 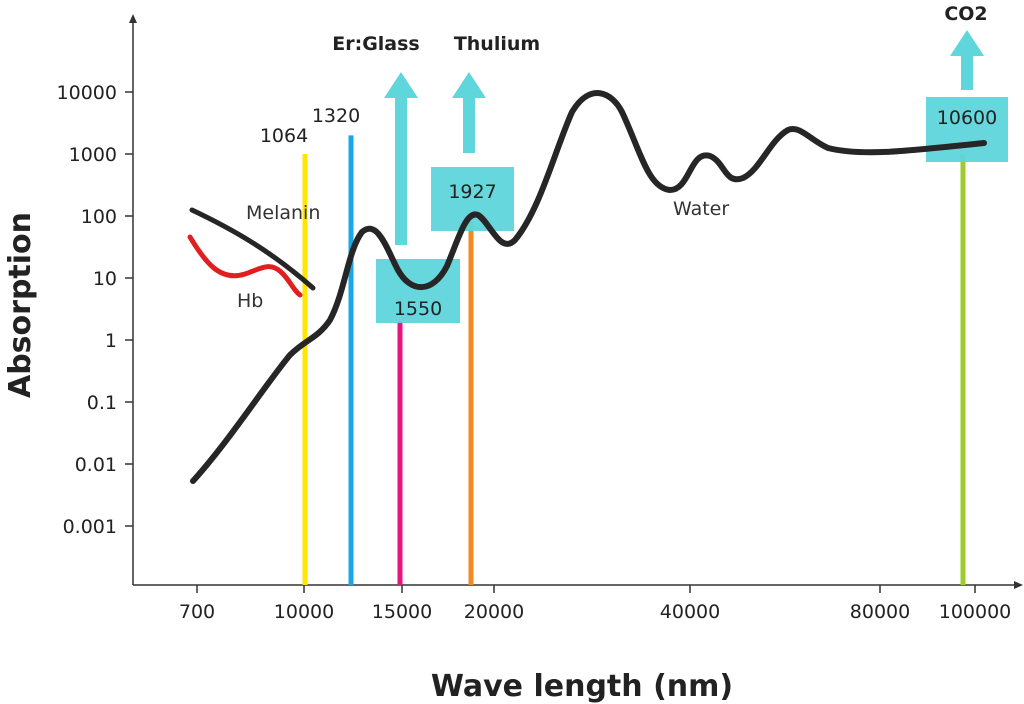 What do you see at coordinates (304, 612) in the screenshot?
I see `x-tick-label: 10000` at bounding box center [304, 612].